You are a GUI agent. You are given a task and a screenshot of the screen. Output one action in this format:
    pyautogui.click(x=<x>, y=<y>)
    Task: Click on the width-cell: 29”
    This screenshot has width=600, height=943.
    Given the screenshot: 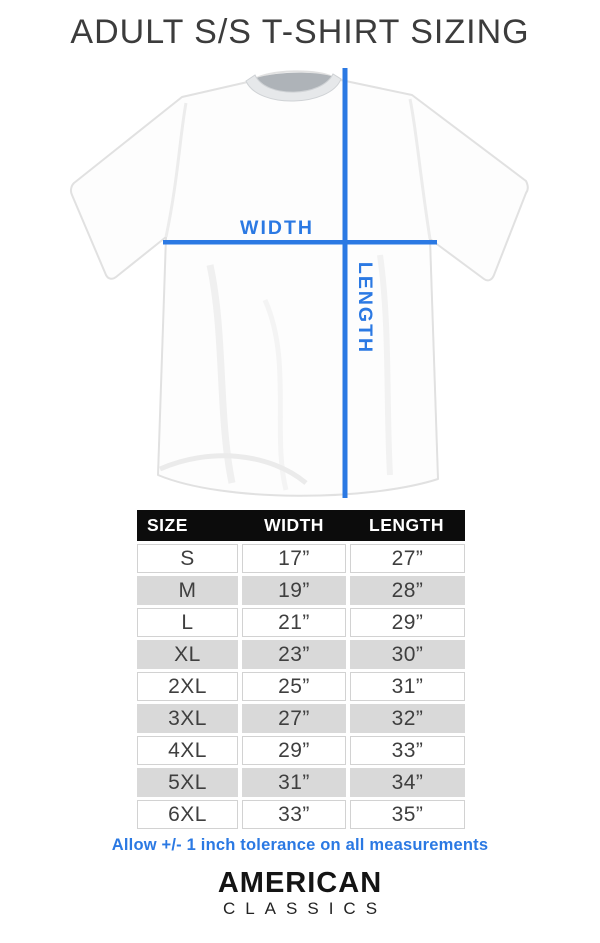 What is the action you would take?
    pyautogui.click(x=294, y=750)
    